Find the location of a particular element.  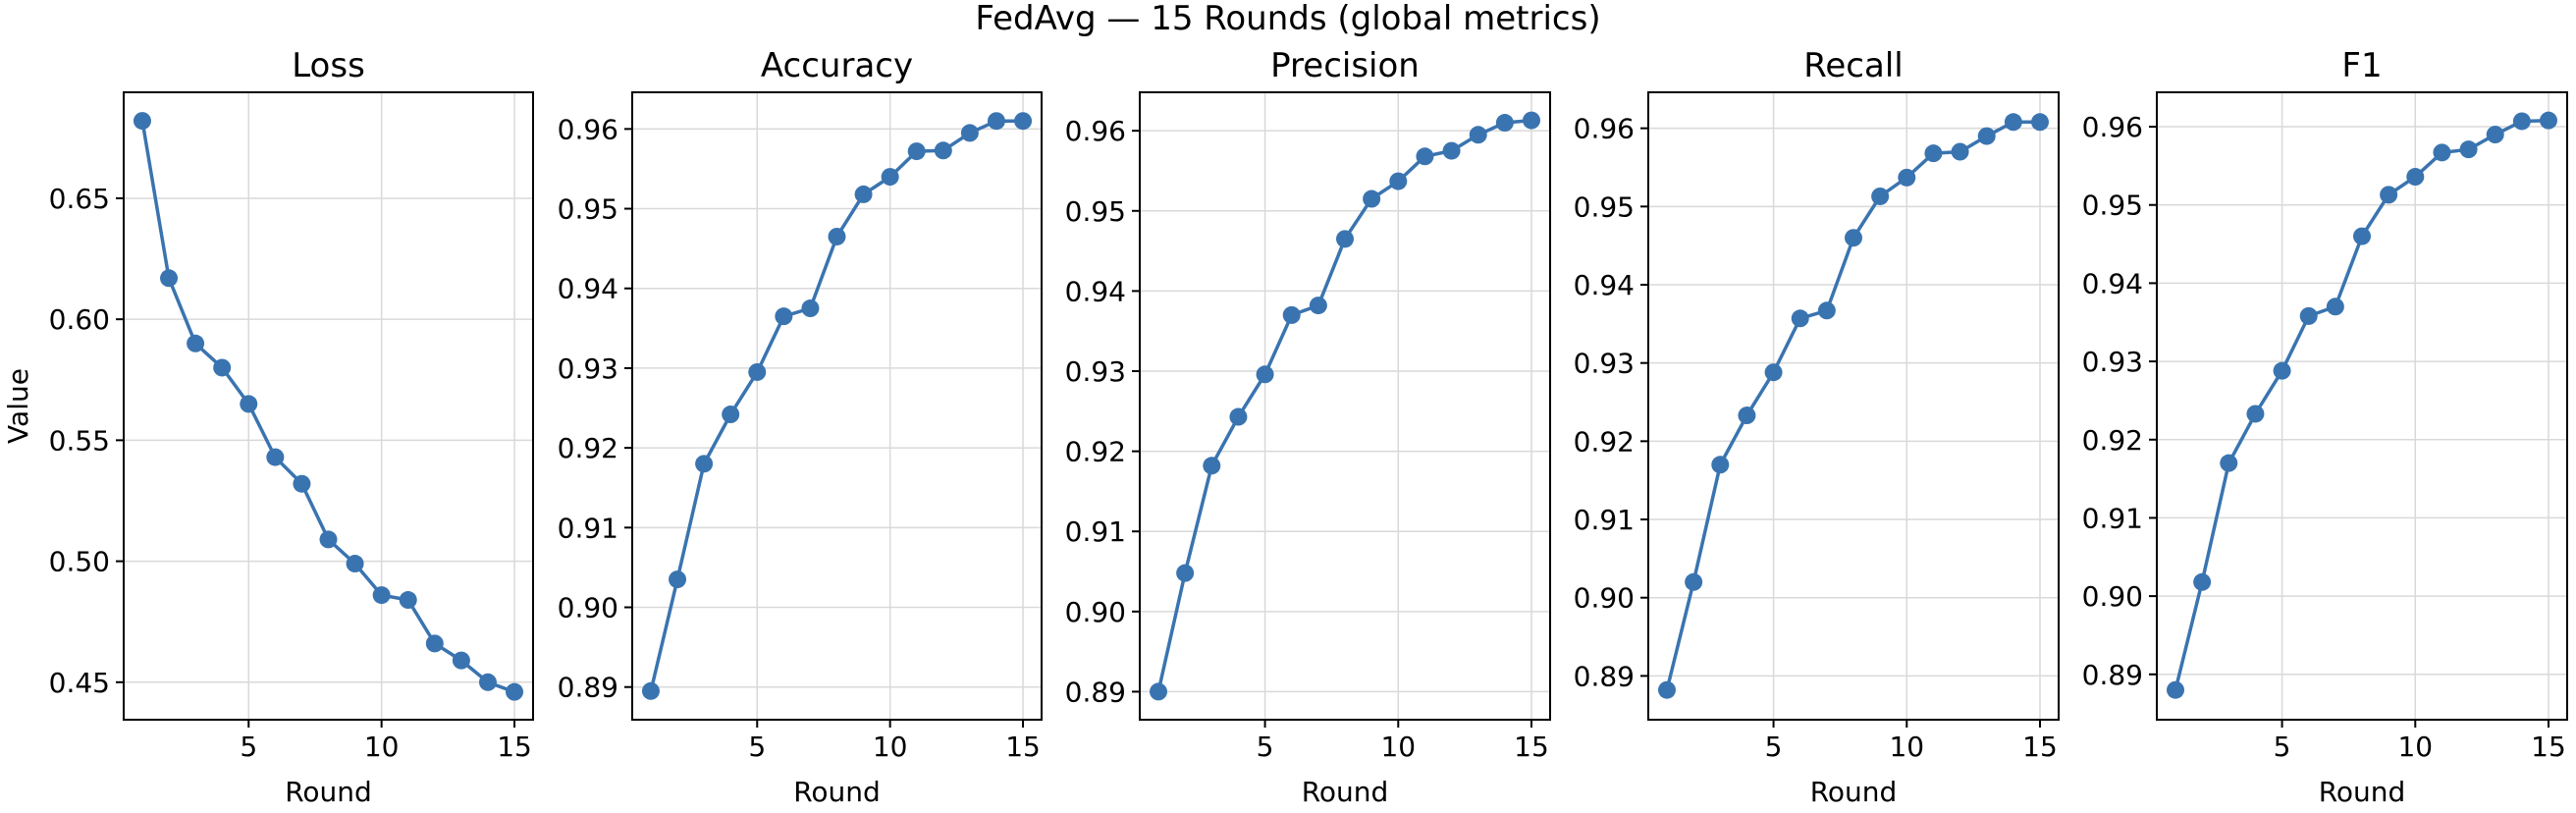

panel-title: Loss is located at coordinates (328, 65).